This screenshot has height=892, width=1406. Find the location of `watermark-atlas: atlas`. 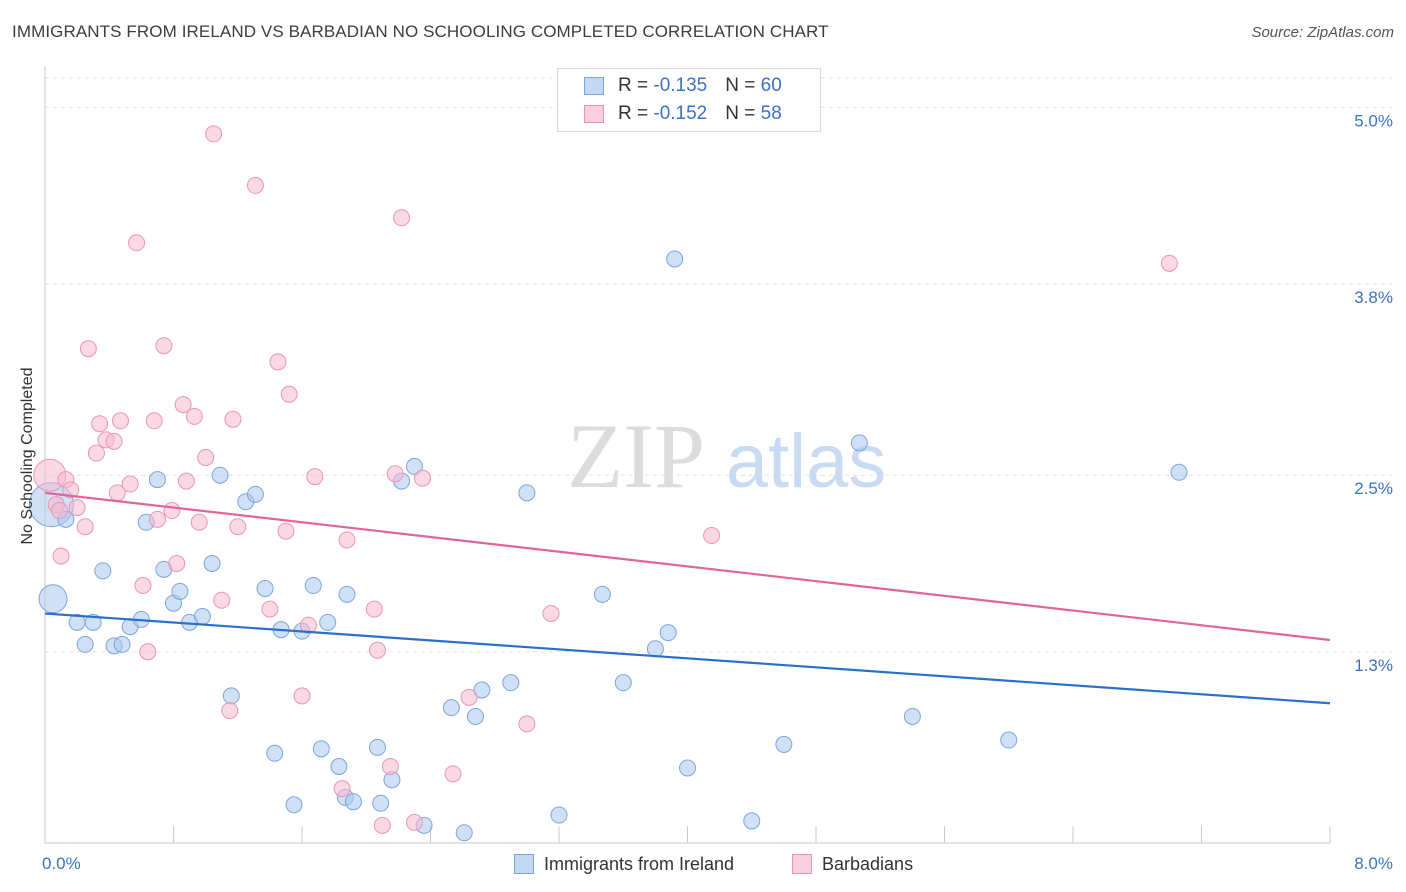

watermark-atlas: atlas is located at coordinates (806, 461).